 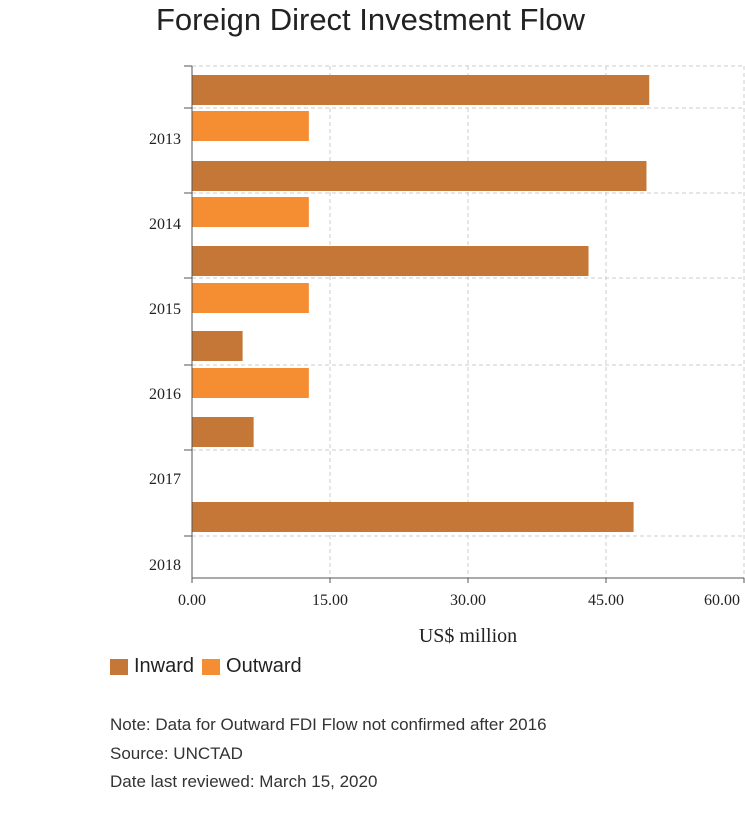 I want to click on legend-label-outward: Outward, so click(x=264, y=666).